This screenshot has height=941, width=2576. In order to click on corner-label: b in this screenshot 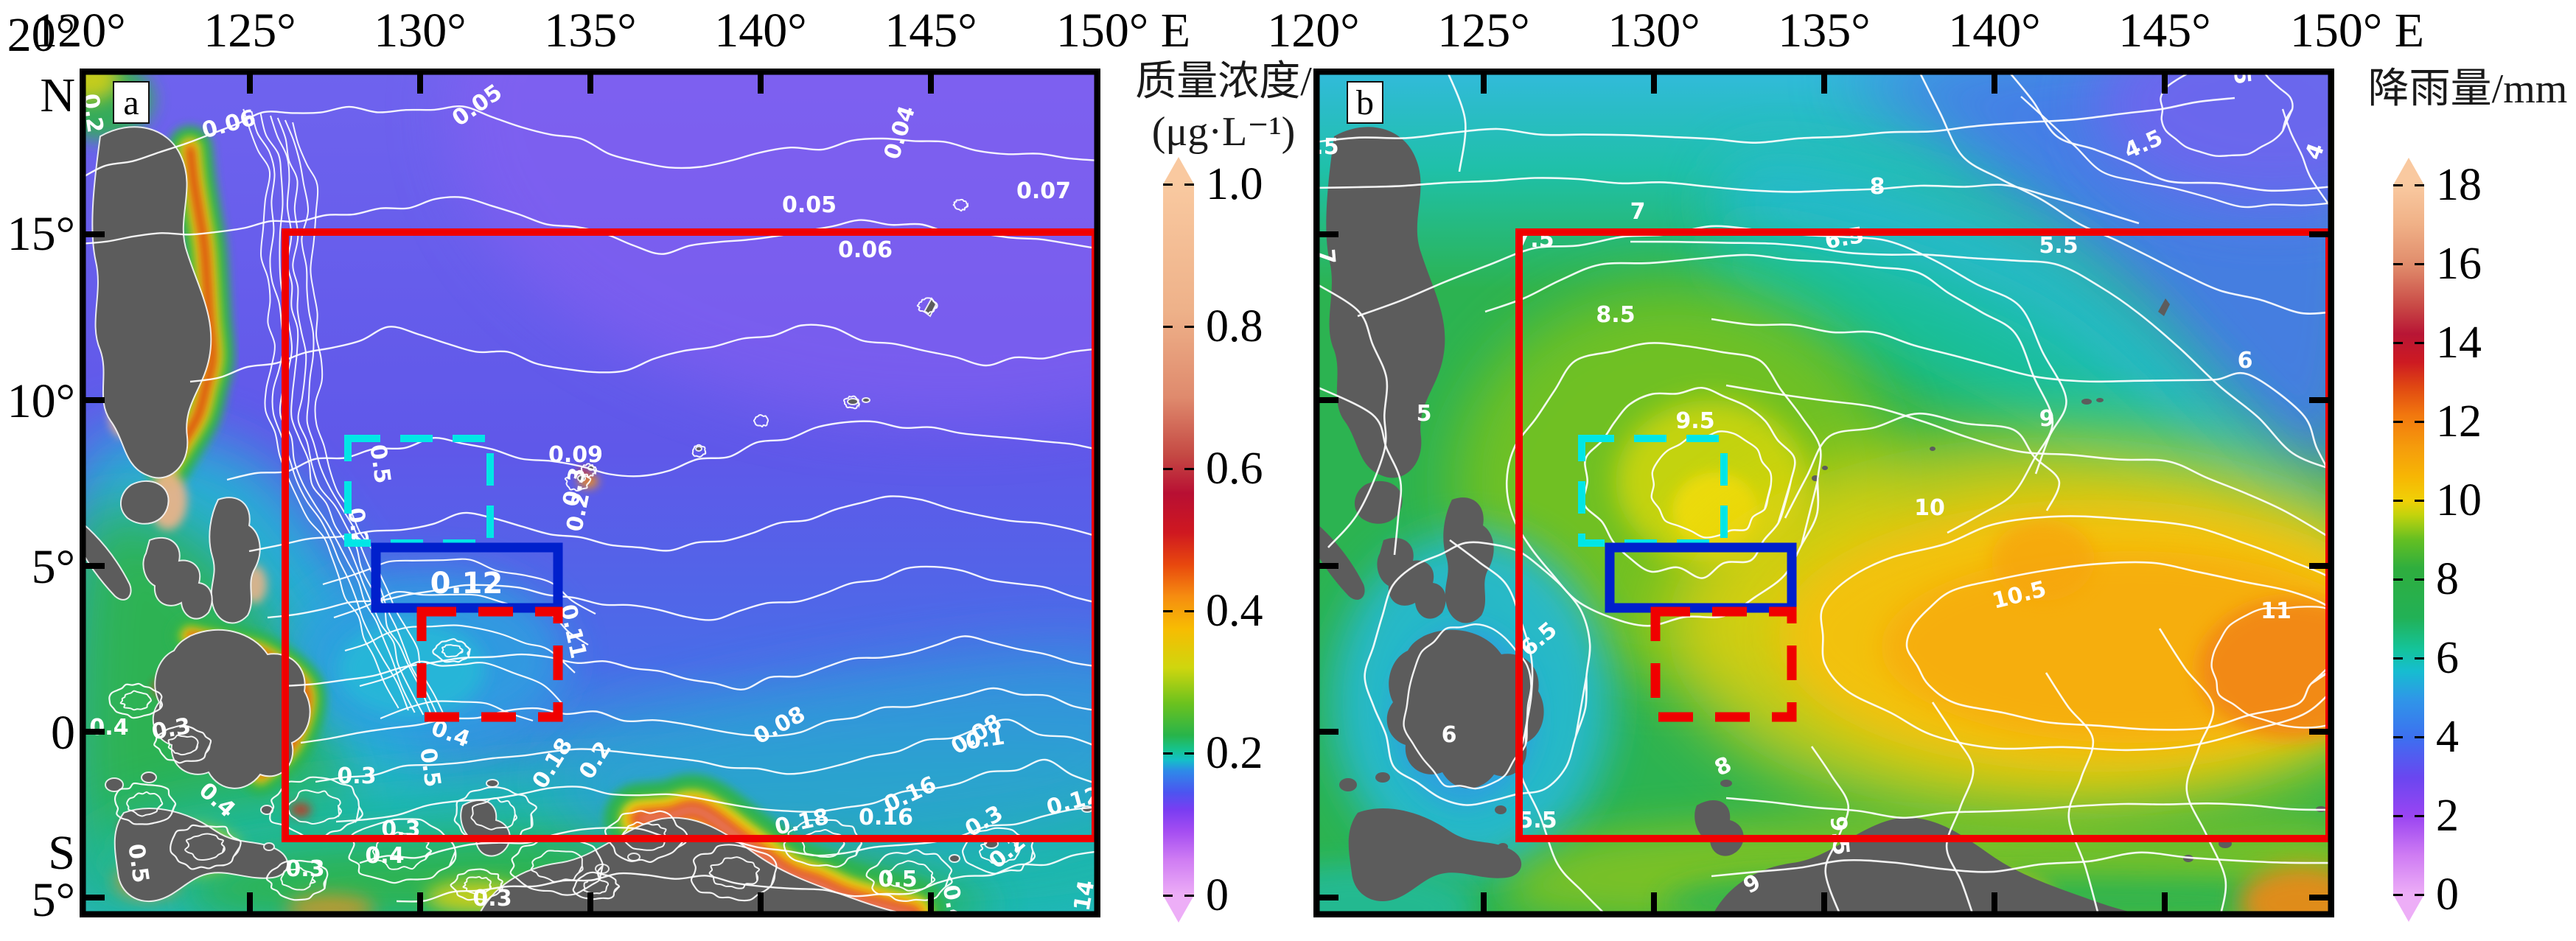, I will do `click(1365, 102)`.